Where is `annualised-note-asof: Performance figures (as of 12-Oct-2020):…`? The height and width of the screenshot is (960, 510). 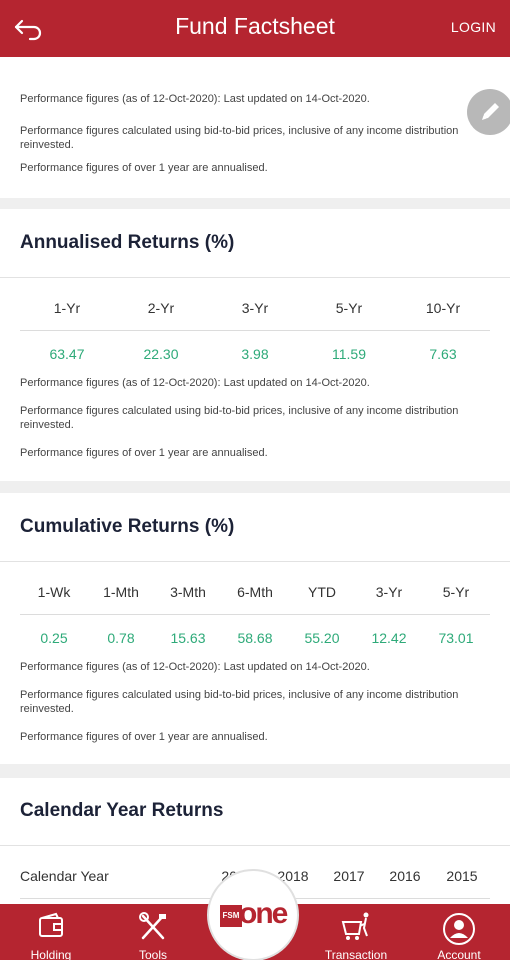
annualised-note-asof: Performance figures (as of 12-Oct-2020):… is located at coordinates (195, 383).